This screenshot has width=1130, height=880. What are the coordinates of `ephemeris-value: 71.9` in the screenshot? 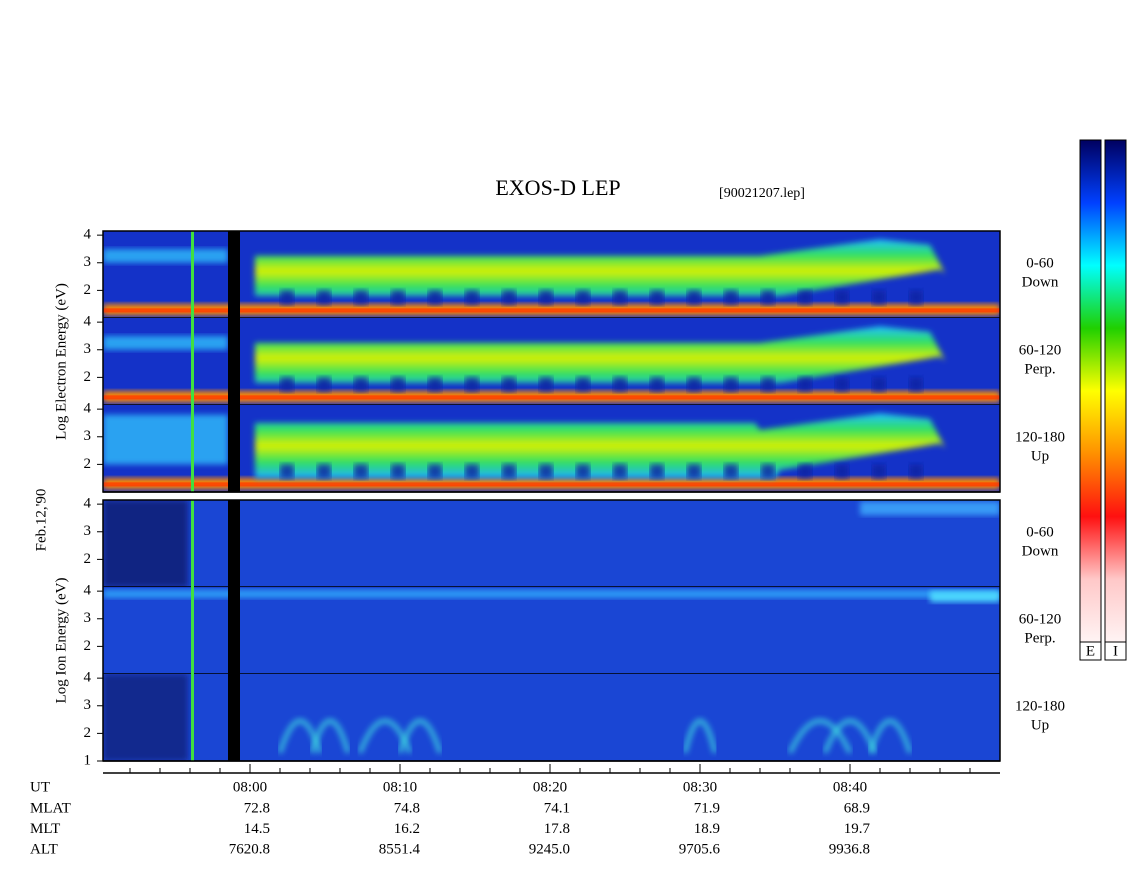 It's located at (707, 808).